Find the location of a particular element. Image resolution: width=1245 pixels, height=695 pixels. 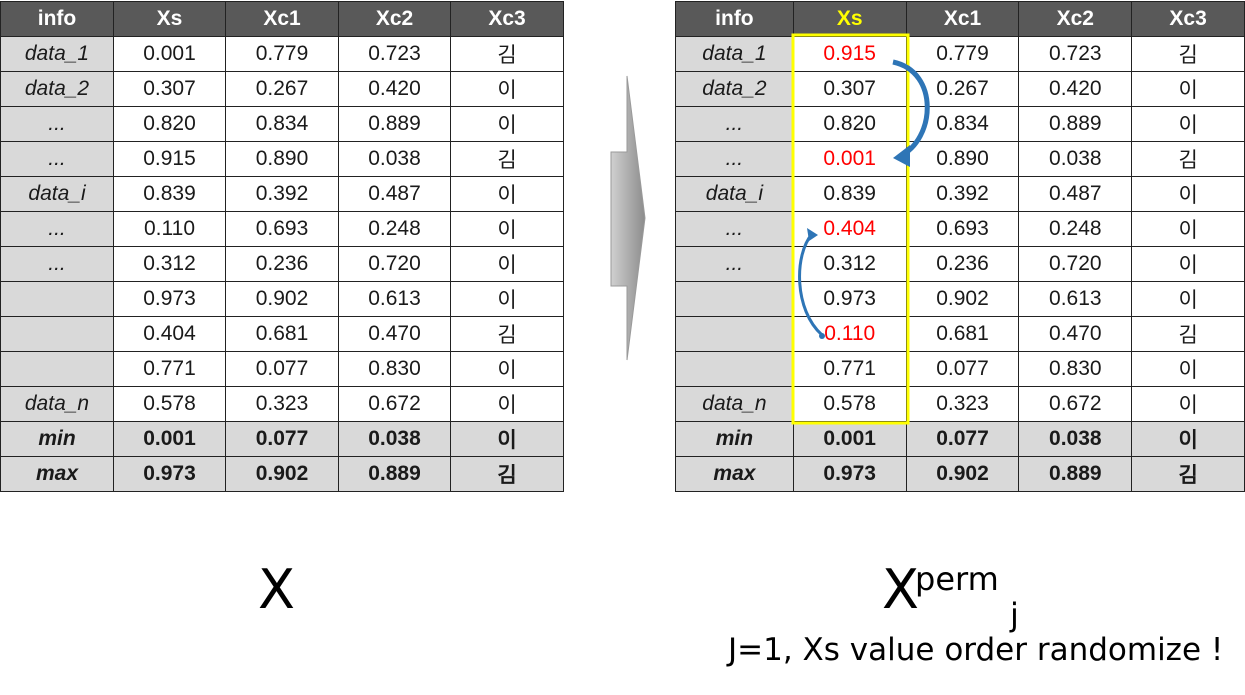

value-cell-xc1: 0.779 is located at coordinates (962, 54).